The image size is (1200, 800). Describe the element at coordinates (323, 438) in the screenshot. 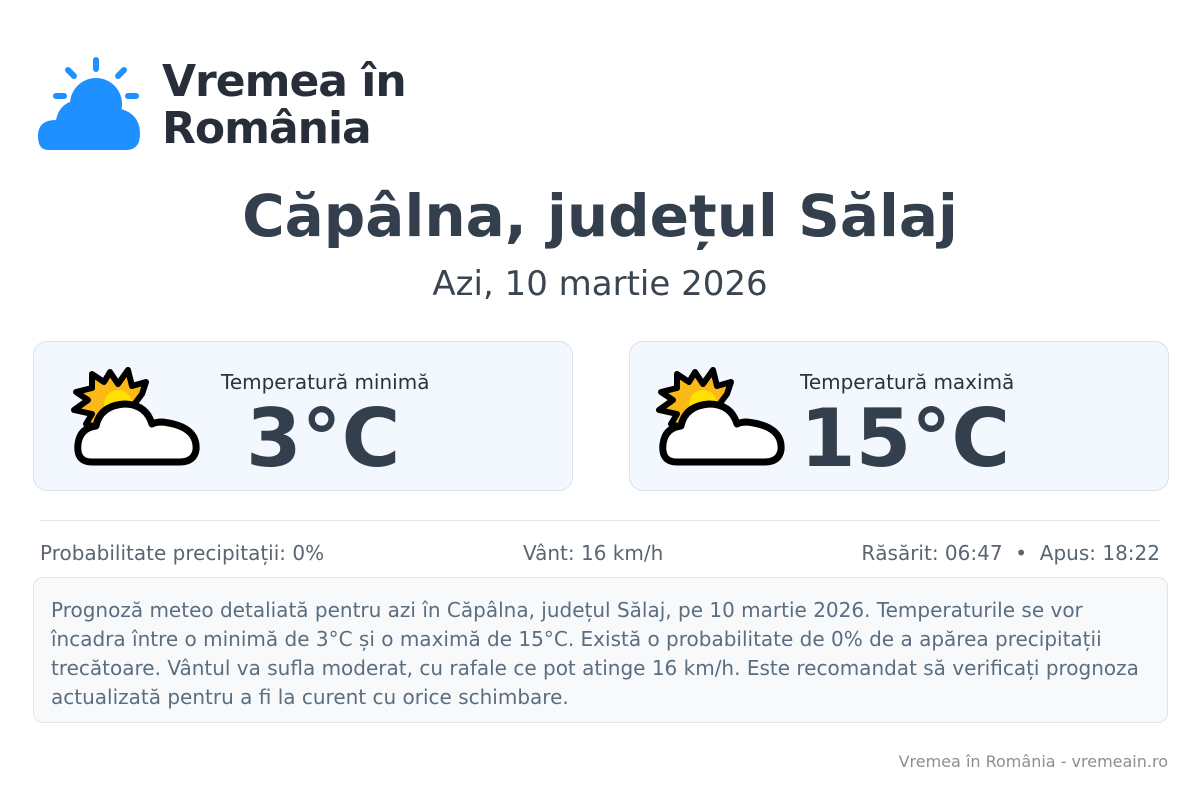

I see `min-temp-value: 3°C` at that location.